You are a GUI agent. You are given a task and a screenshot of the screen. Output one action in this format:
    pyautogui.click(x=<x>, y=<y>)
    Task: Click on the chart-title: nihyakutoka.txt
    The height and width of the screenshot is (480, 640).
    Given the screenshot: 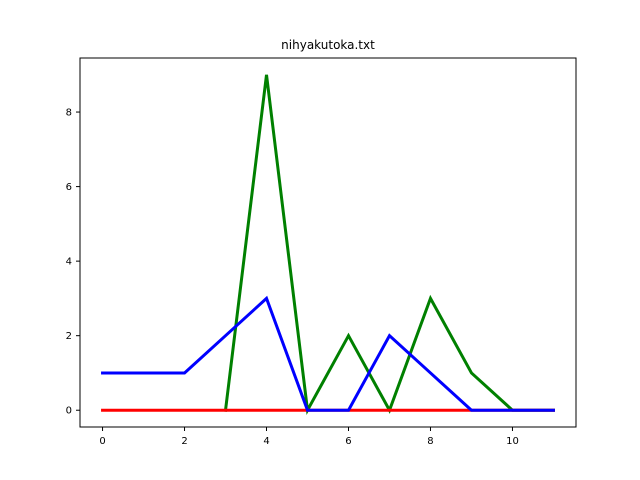 What is the action you would take?
    pyautogui.click(x=328, y=45)
    